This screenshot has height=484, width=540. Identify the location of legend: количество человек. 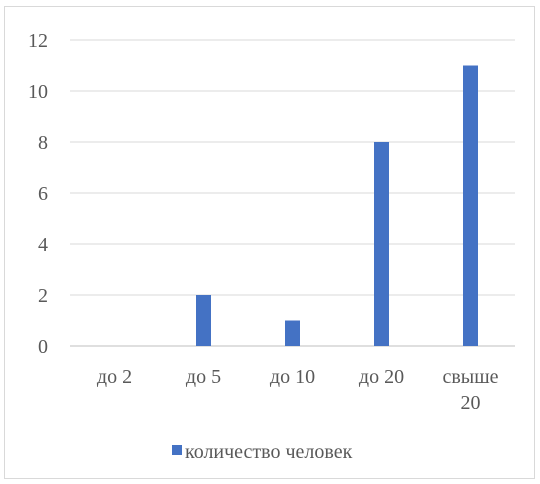
(262, 452).